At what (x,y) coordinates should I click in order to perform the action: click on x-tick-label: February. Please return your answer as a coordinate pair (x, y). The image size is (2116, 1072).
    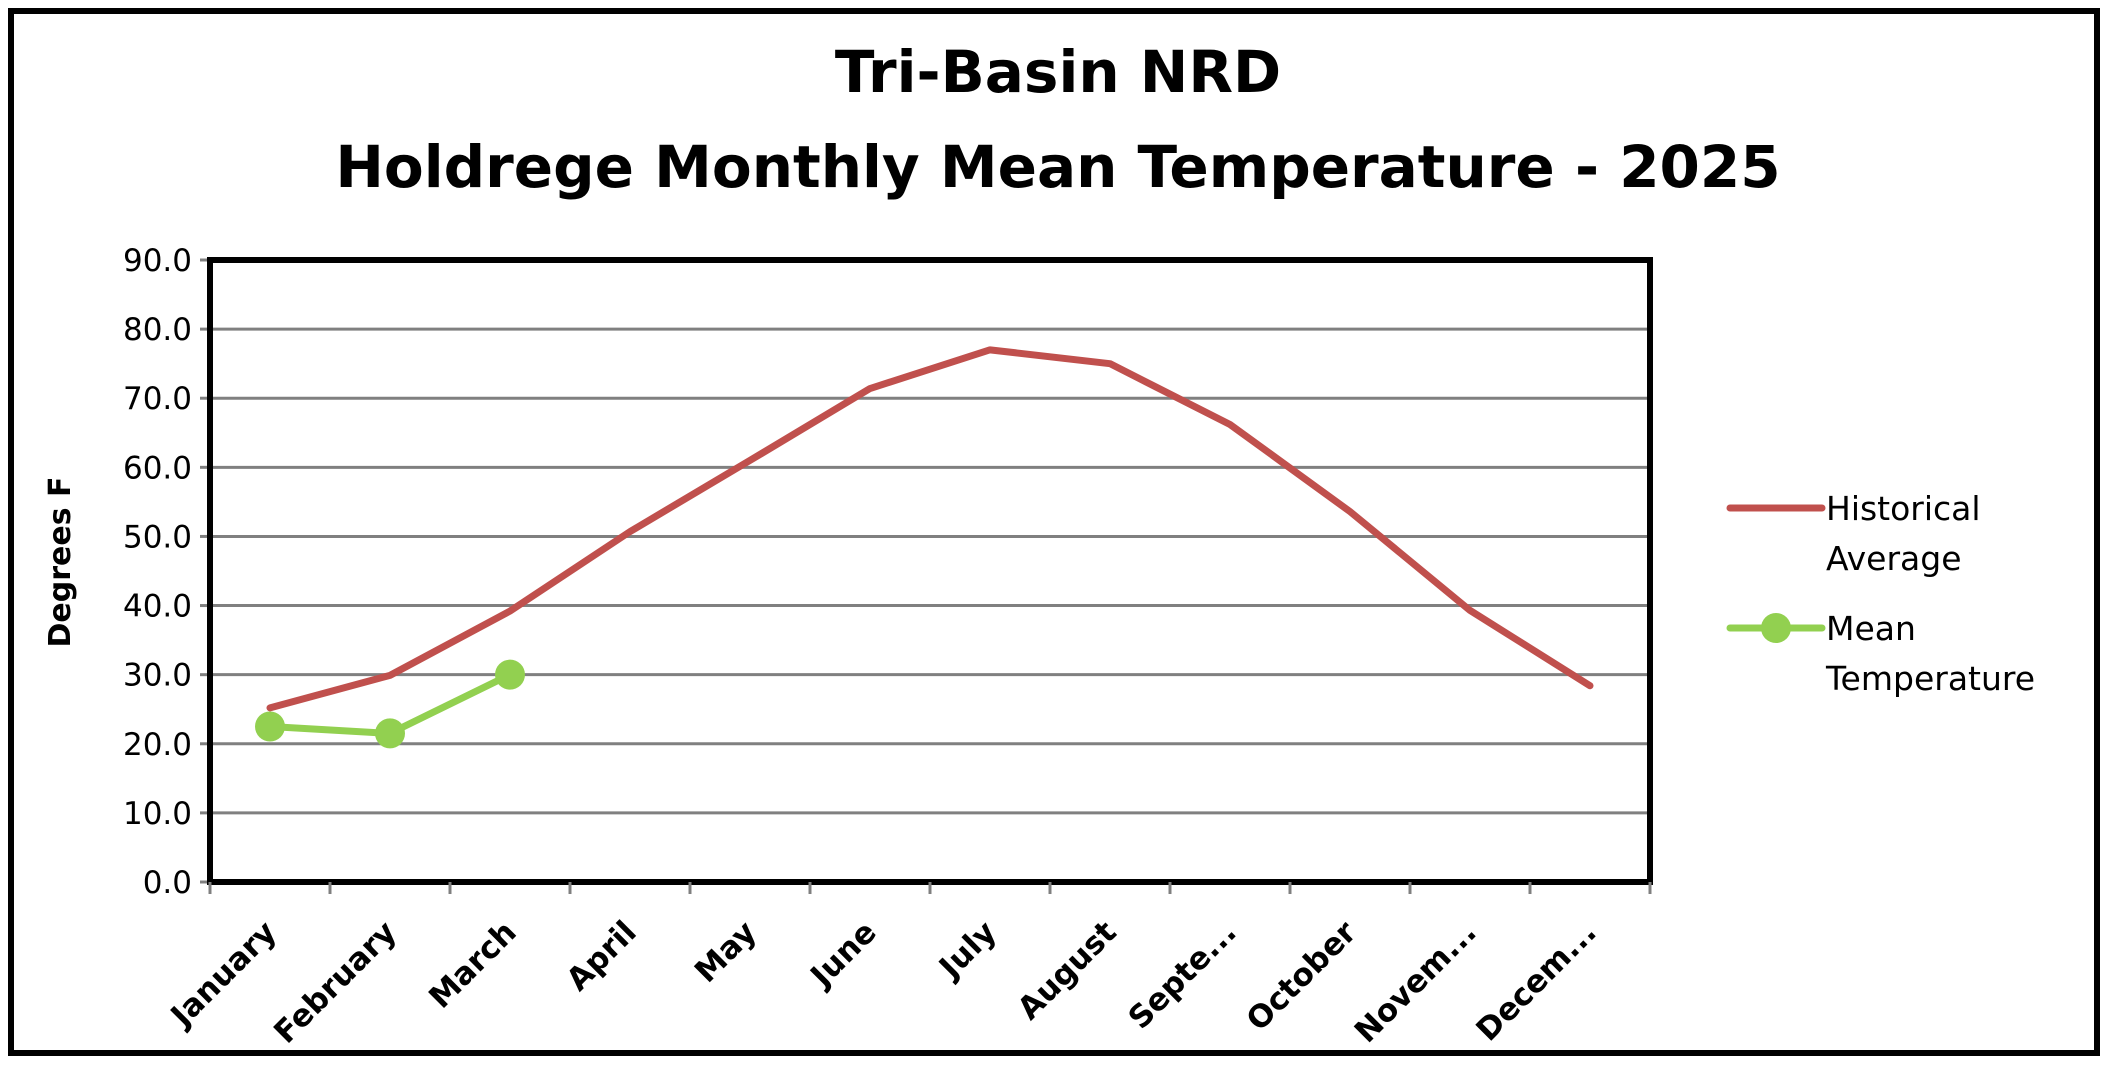
    Looking at the image, I should click on (335, 982).